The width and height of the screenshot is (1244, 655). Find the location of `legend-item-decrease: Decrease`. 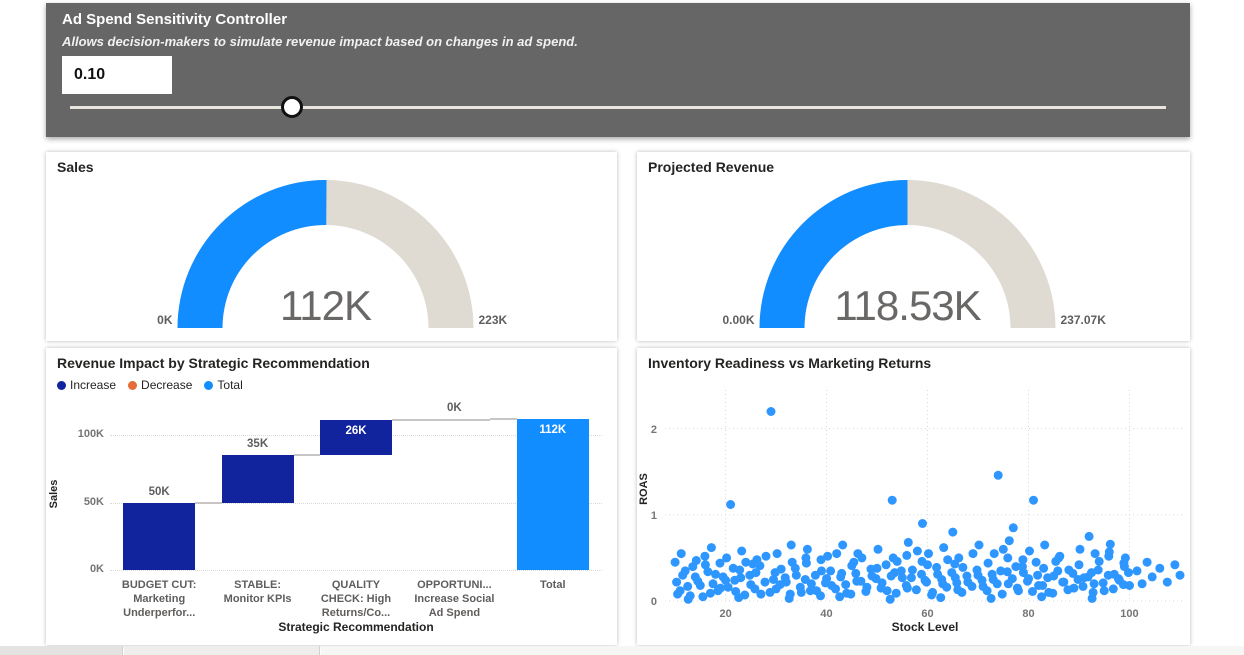

legend-item-decrease: Decrease is located at coordinates (160, 385).